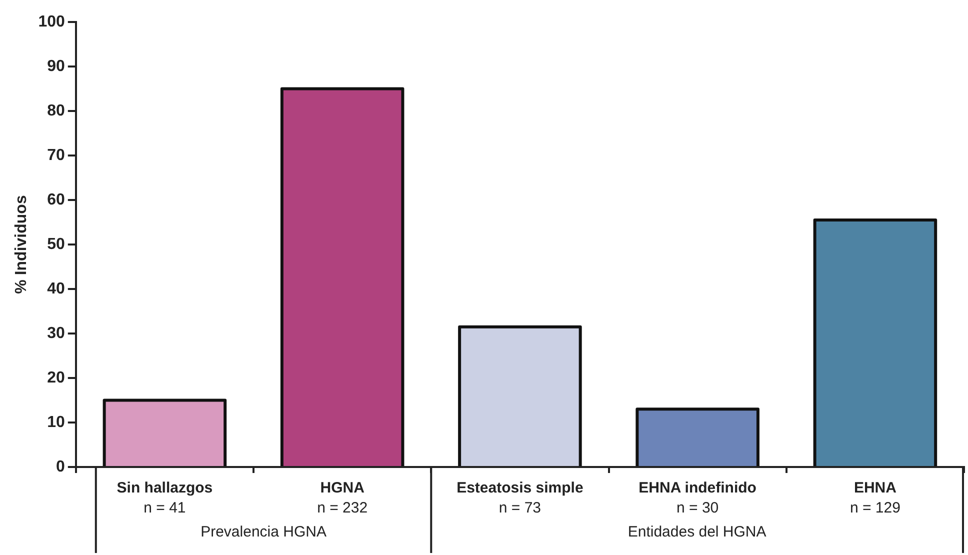 The width and height of the screenshot is (968, 555). I want to click on y-tick-label: 70, so click(56, 155).